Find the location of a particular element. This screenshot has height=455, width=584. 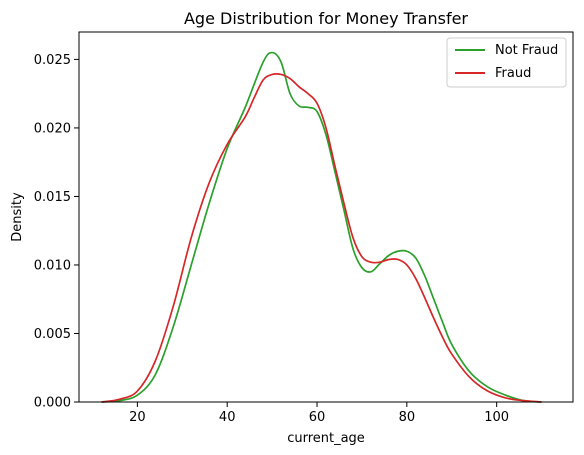

chart-title: Age Distribution for Money Transfer is located at coordinates (326, 18).